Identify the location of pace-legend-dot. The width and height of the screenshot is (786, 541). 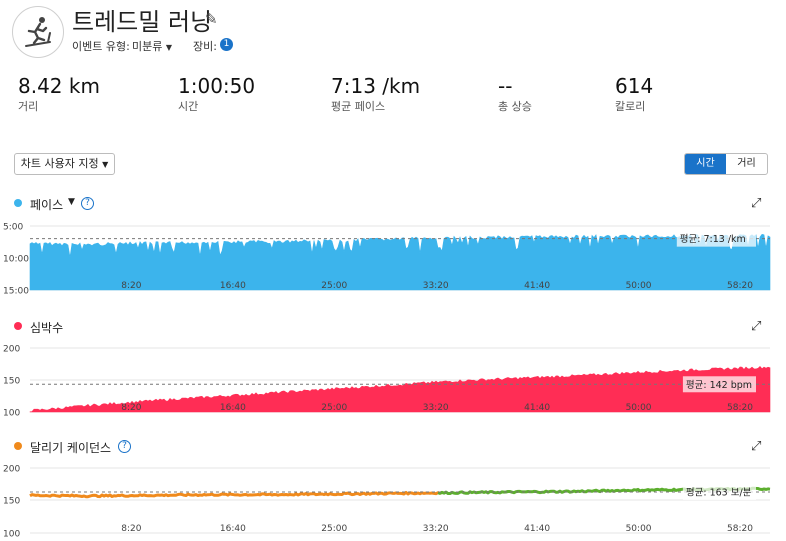
(18, 203).